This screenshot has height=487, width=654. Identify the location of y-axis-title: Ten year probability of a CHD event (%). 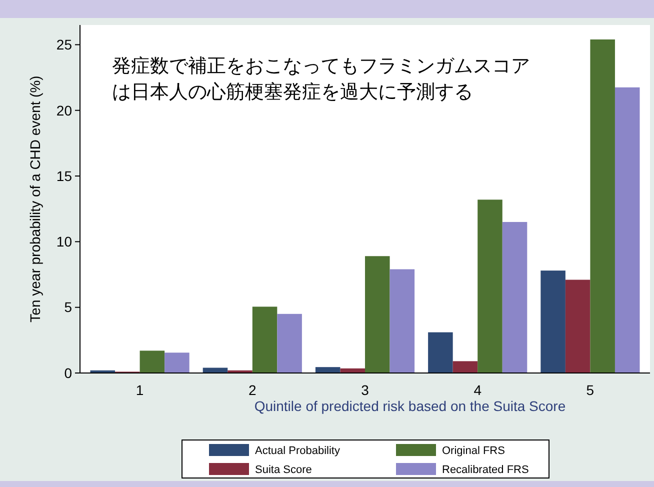
(35, 199).